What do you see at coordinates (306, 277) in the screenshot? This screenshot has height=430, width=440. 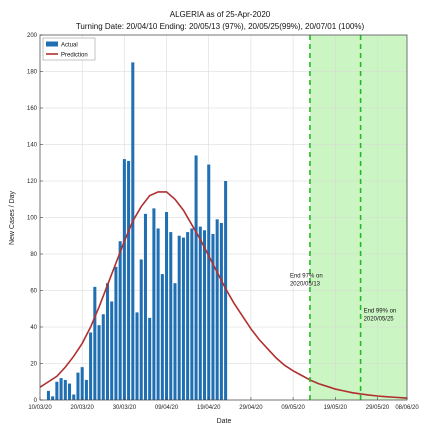 I see `reference-annotation: End 97% on` at bounding box center [306, 277].